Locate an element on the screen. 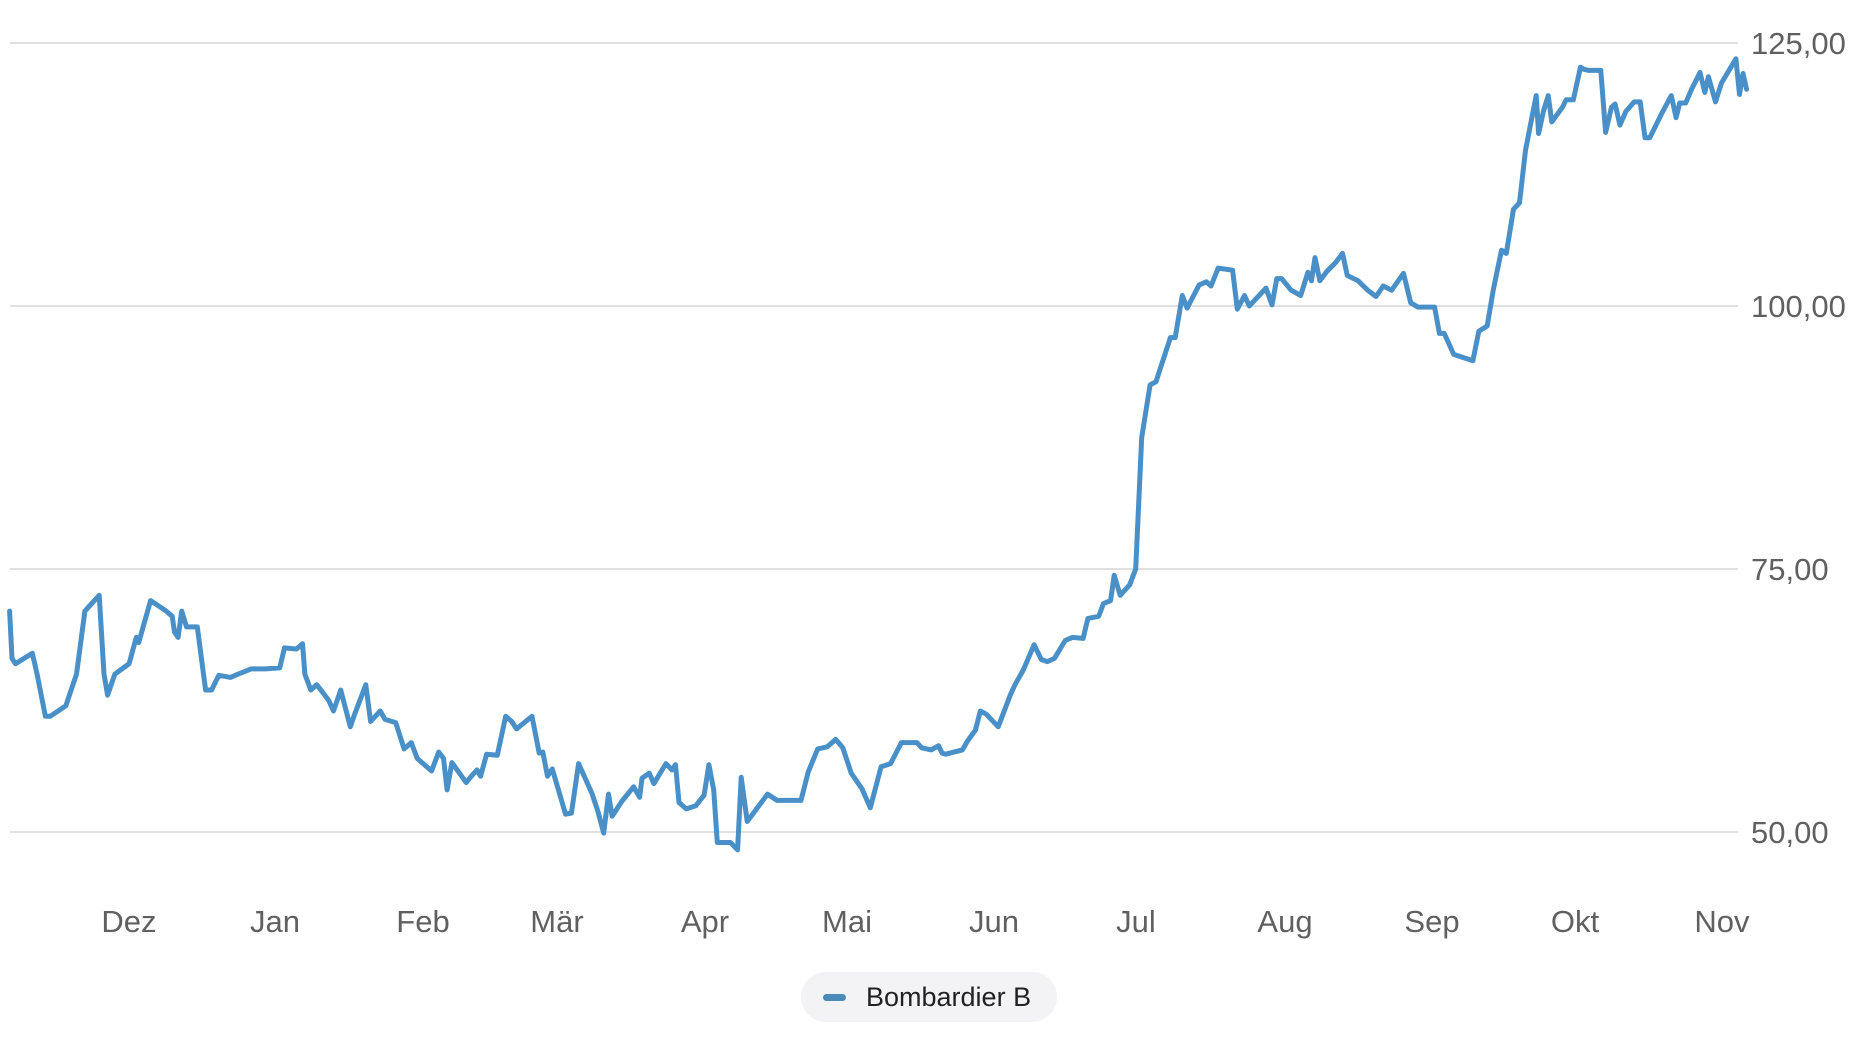 This screenshot has width=1865, height=1052. x-tick-label: Mai is located at coordinates (847, 921).